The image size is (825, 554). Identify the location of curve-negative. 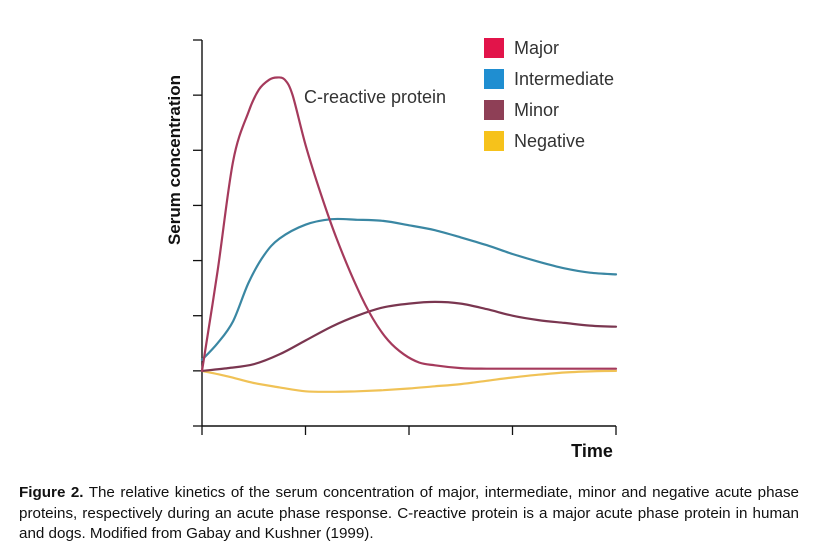
(409, 381).